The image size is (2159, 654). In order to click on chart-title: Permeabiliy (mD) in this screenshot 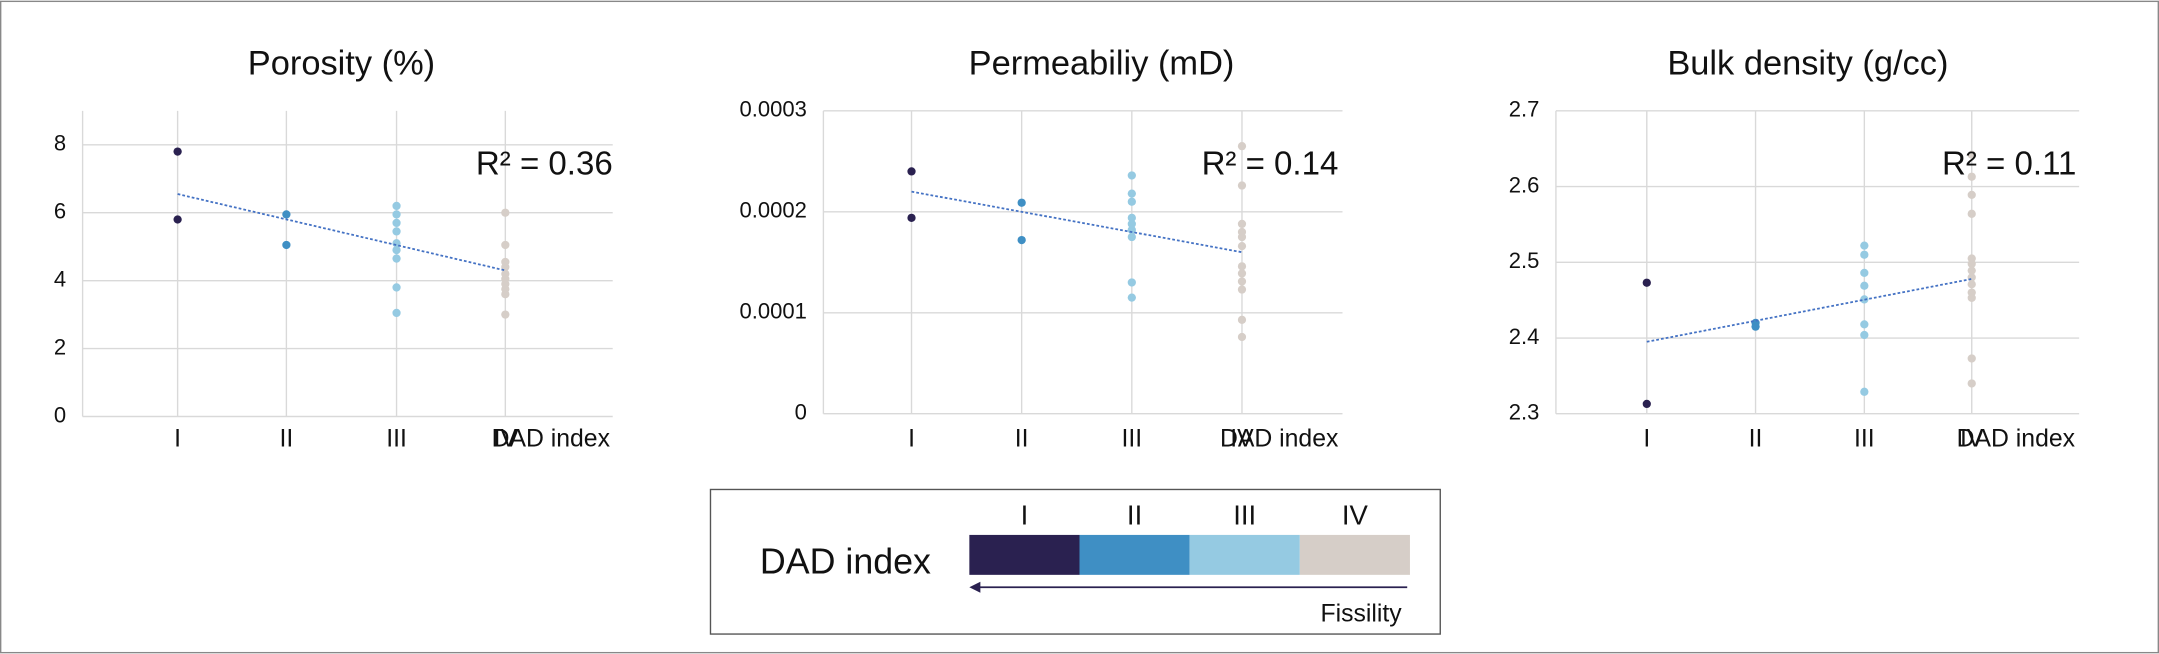, I will do `click(1102, 63)`.